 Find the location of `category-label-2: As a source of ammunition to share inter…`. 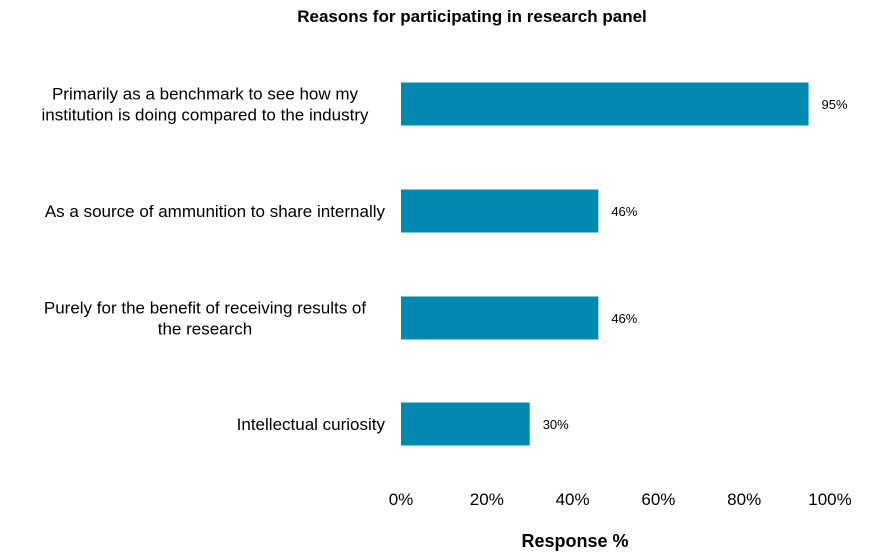

category-label-2: As a source of ammunition to share inter… is located at coordinates (215, 211).